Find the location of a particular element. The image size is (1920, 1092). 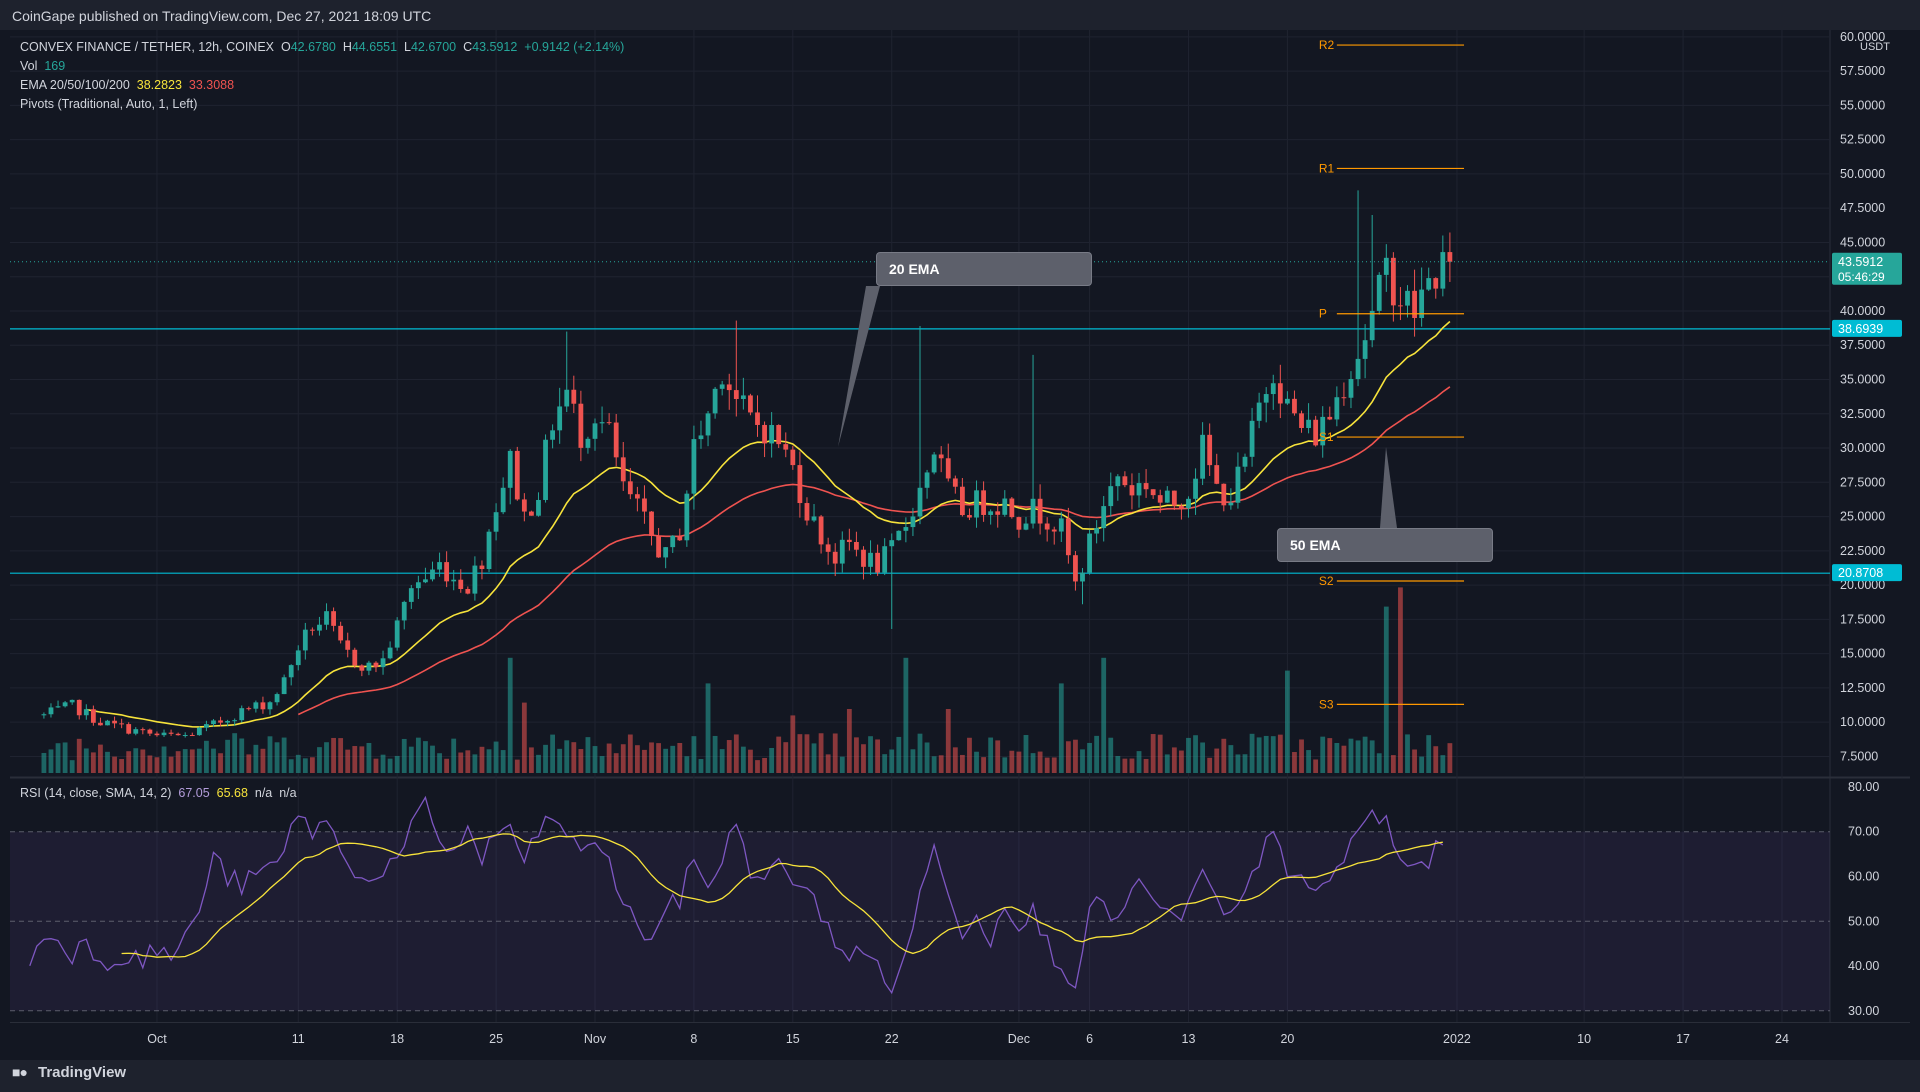

ema-row: EMA 20/50/100/200 38.2823 33.3088 is located at coordinates (322, 85).